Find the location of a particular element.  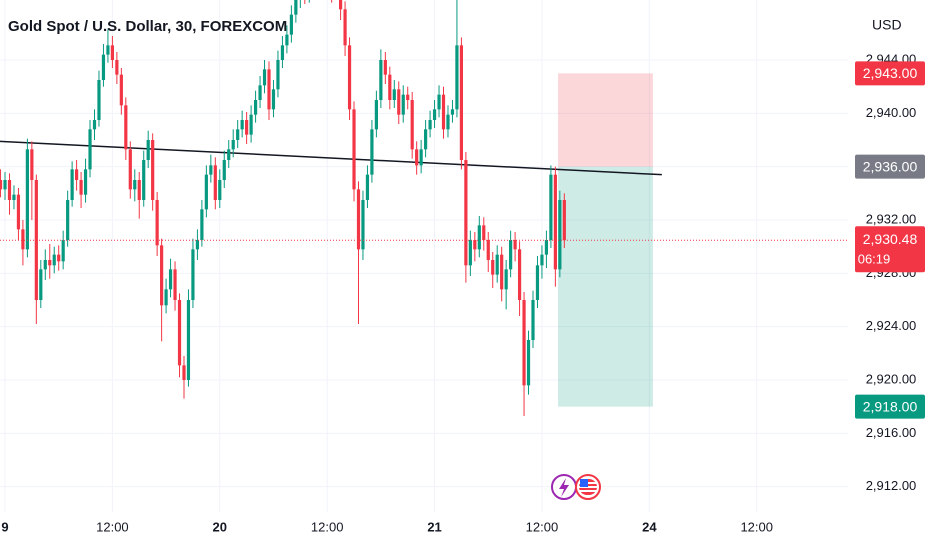

y-tick-label: 2,940.00 is located at coordinates (891, 112).